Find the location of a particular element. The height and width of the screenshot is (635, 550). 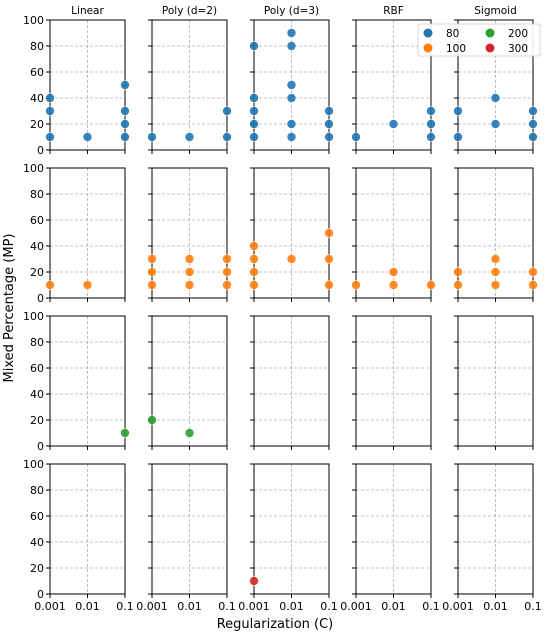

panel-r3-c4 is located at coordinates (392, 382).